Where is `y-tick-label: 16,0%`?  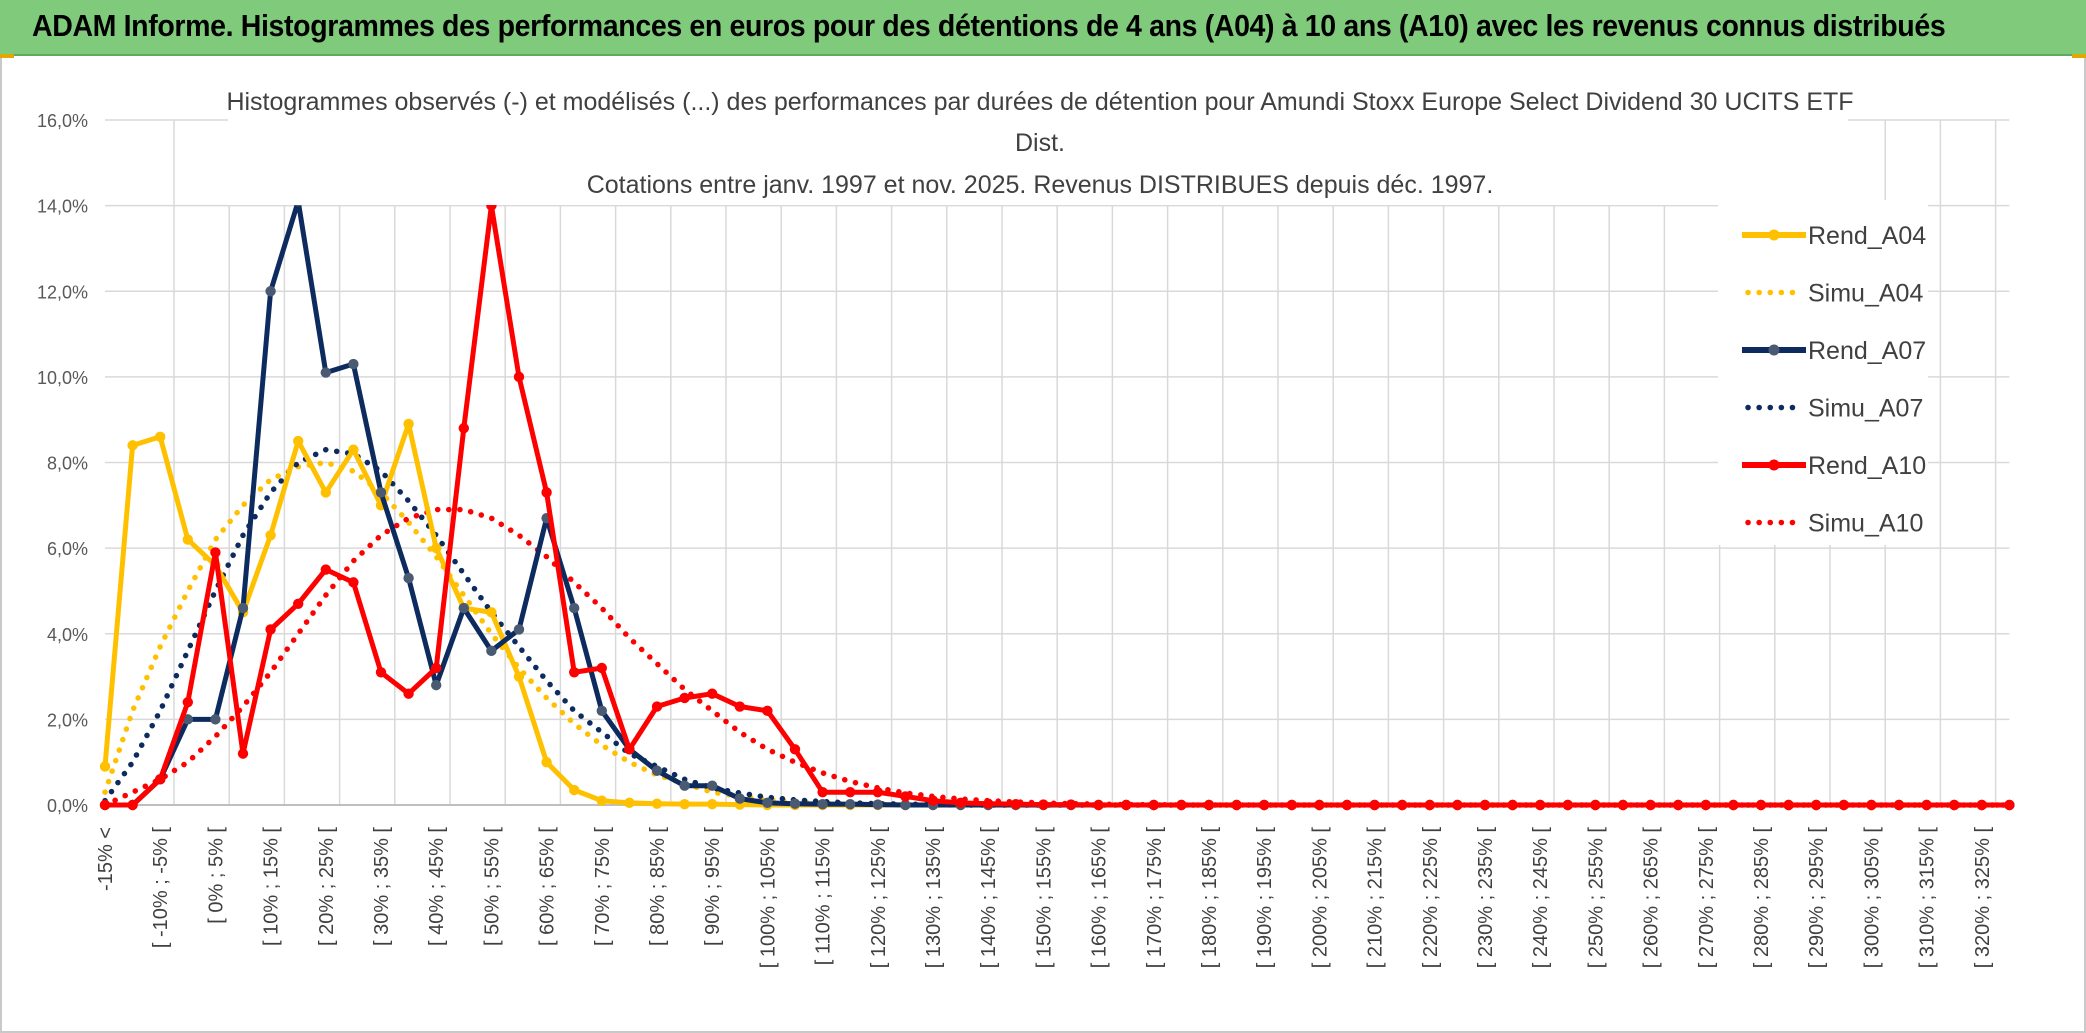
y-tick-label: 16,0% is located at coordinates (62, 121).